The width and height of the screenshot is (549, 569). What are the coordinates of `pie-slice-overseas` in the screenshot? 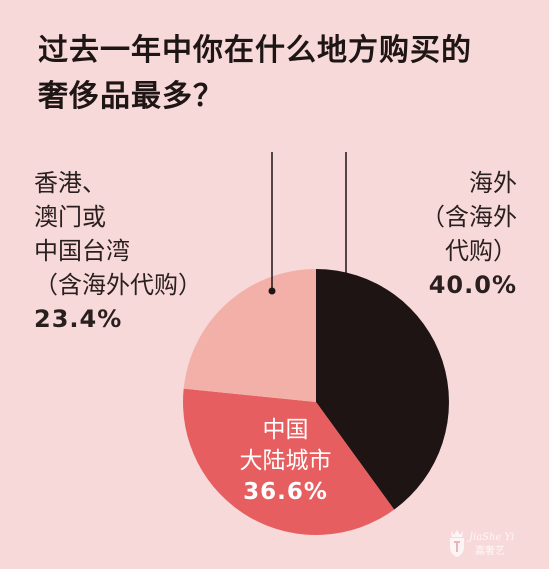 It's located at (383, 389).